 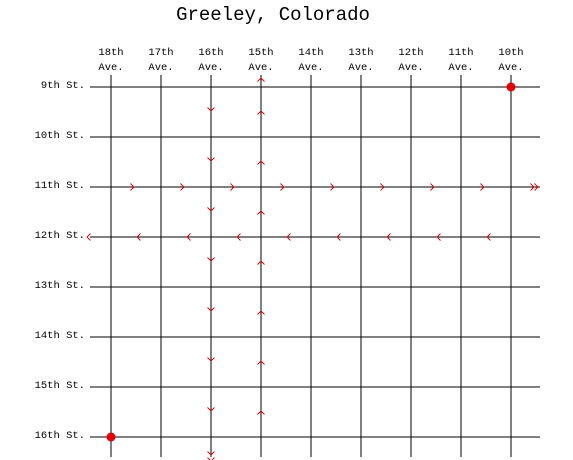 I want to click on street-label: 15th St., so click(x=60, y=386).